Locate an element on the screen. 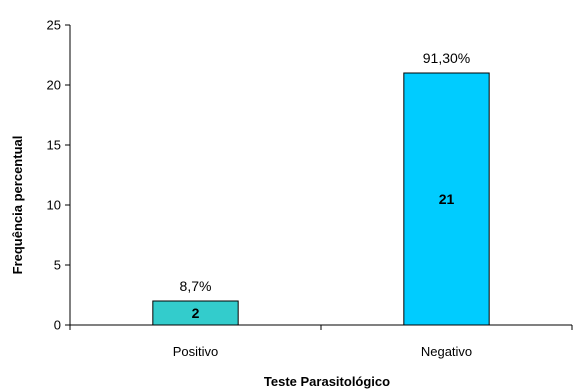 The height and width of the screenshot is (390, 575). x-category-label: Positivo is located at coordinates (196, 351).